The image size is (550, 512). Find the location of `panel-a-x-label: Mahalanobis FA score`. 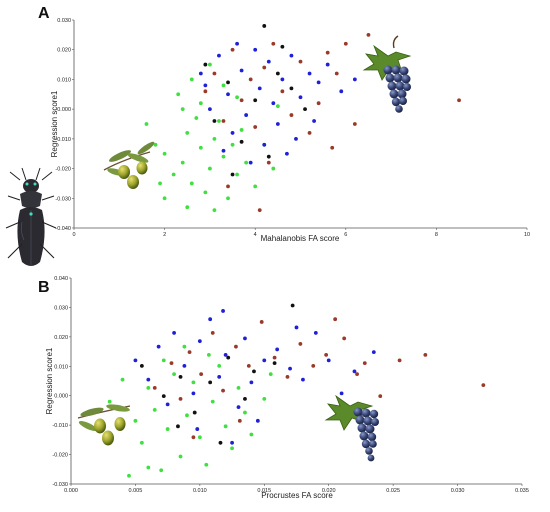

panel-a-x-label: Mahalanobis FA score is located at coordinates (300, 238).